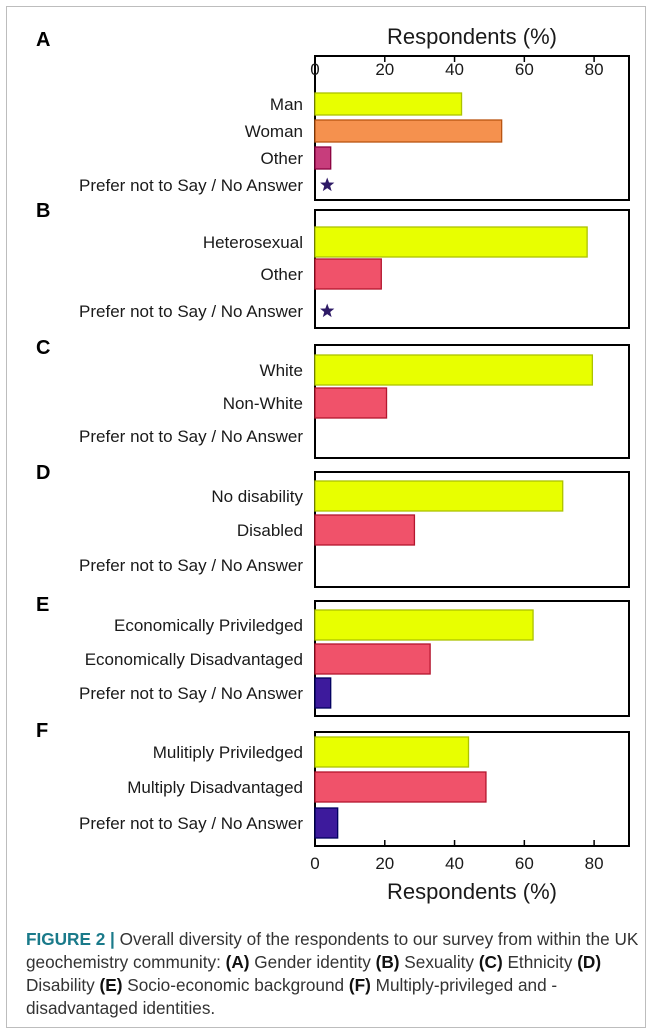 The image size is (654, 1035). I want to click on tick-label-bottom-0: 0, so click(314, 863).